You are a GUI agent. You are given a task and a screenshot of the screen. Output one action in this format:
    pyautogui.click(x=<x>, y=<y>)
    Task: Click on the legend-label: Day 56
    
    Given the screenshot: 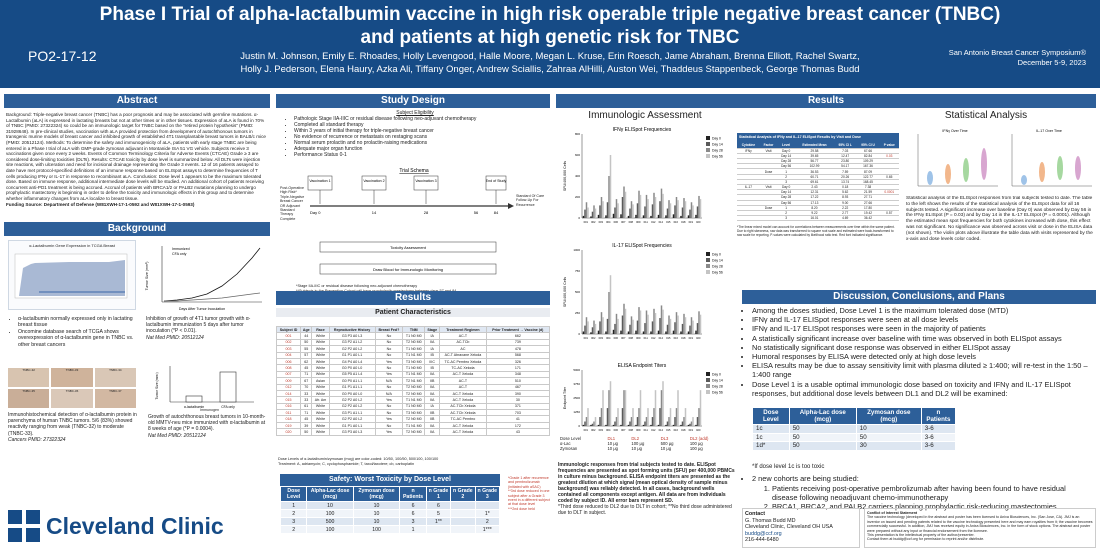 What is the action you would take?
    pyautogui.click(x=717, y=273)
    